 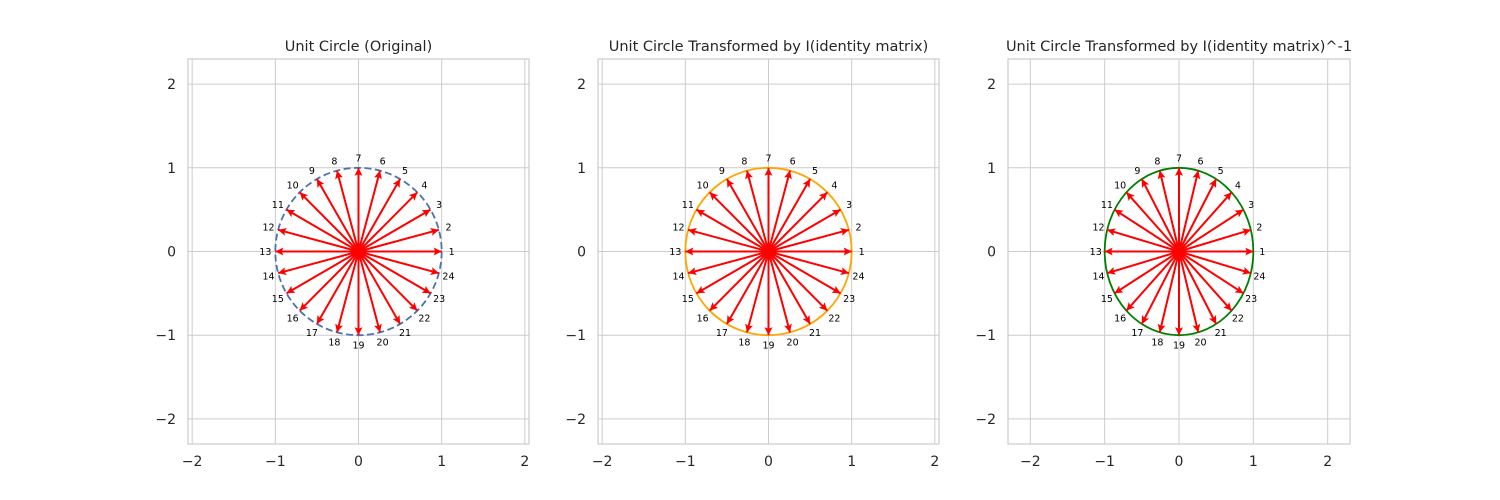 I want to click on chart-title: Unit Circle (Original), so click(x=359, y=47).